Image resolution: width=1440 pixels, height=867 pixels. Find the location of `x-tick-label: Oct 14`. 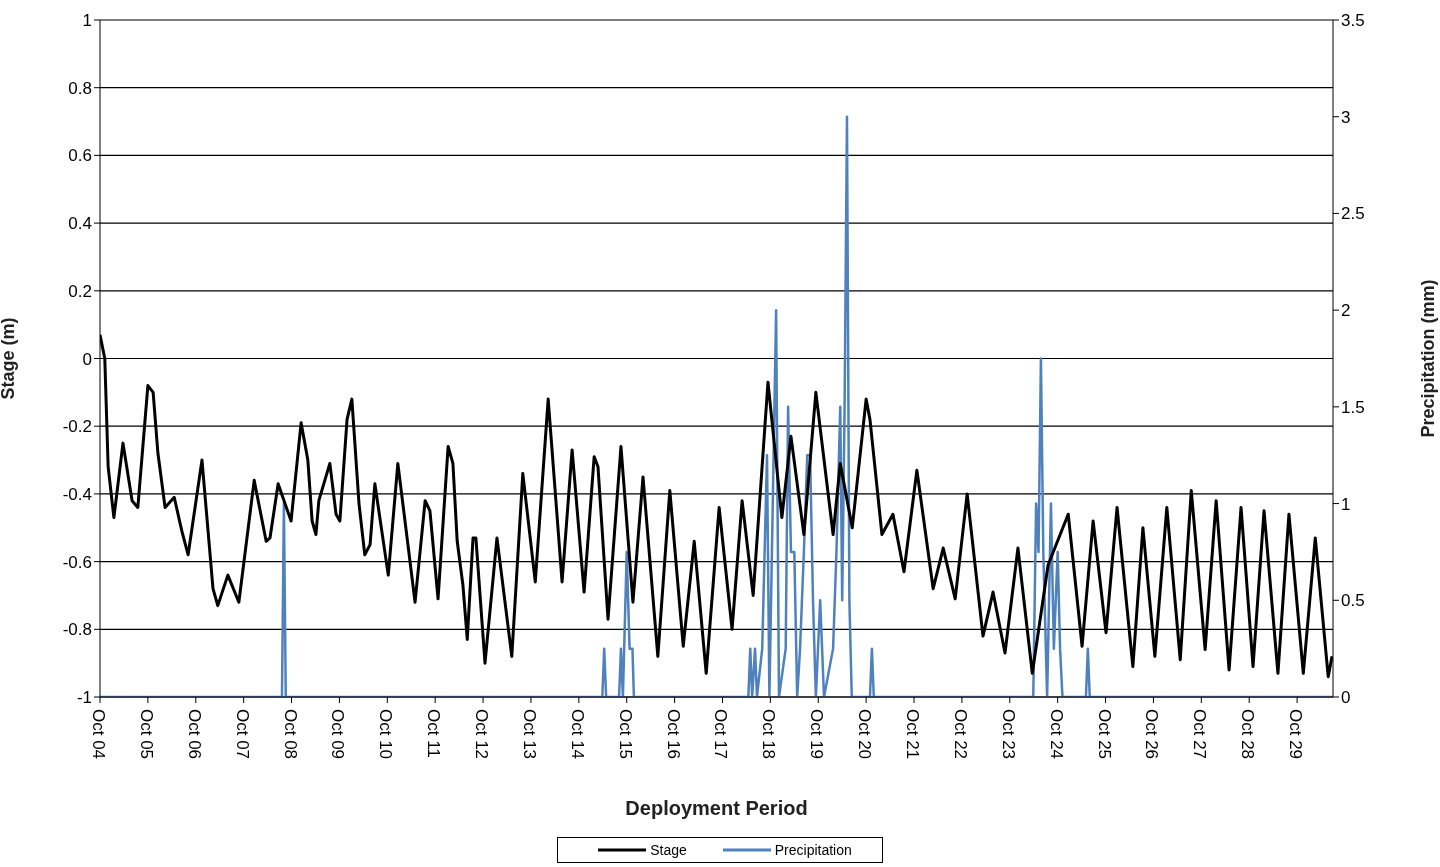

x-tick-label: Oct 14 is located at coordinates (577, 734).